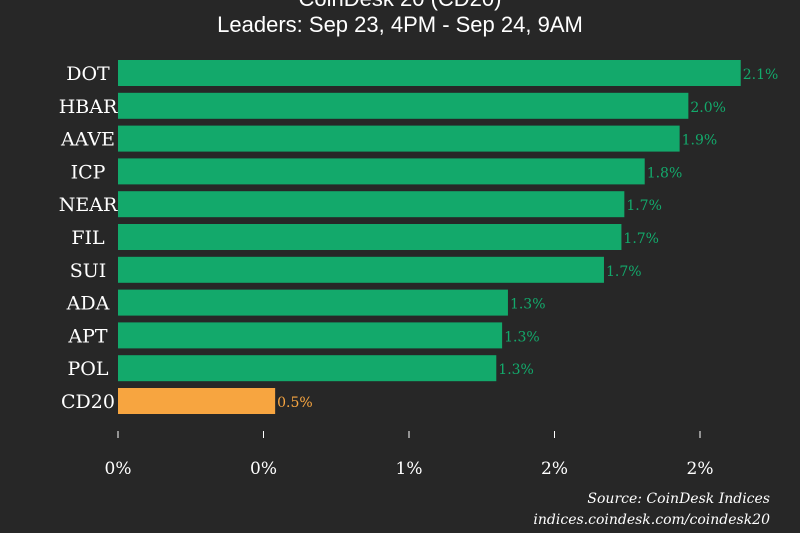 The image size is (800, 533). What do you see at coordinates (429, 73) in the screenshot?
I see `bar-dot` at bounding box center [429, 73].